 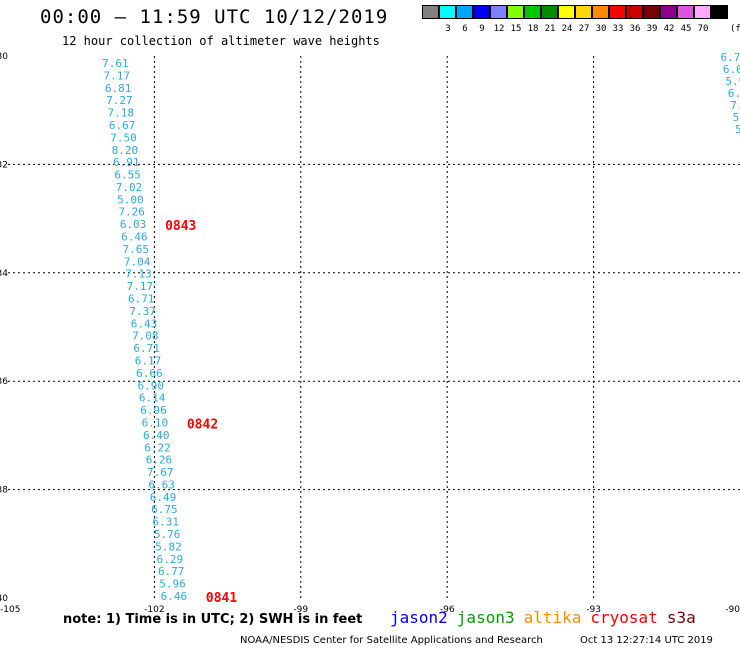 I want to click on satellite-altika: altika, so click(x=552, y=617).